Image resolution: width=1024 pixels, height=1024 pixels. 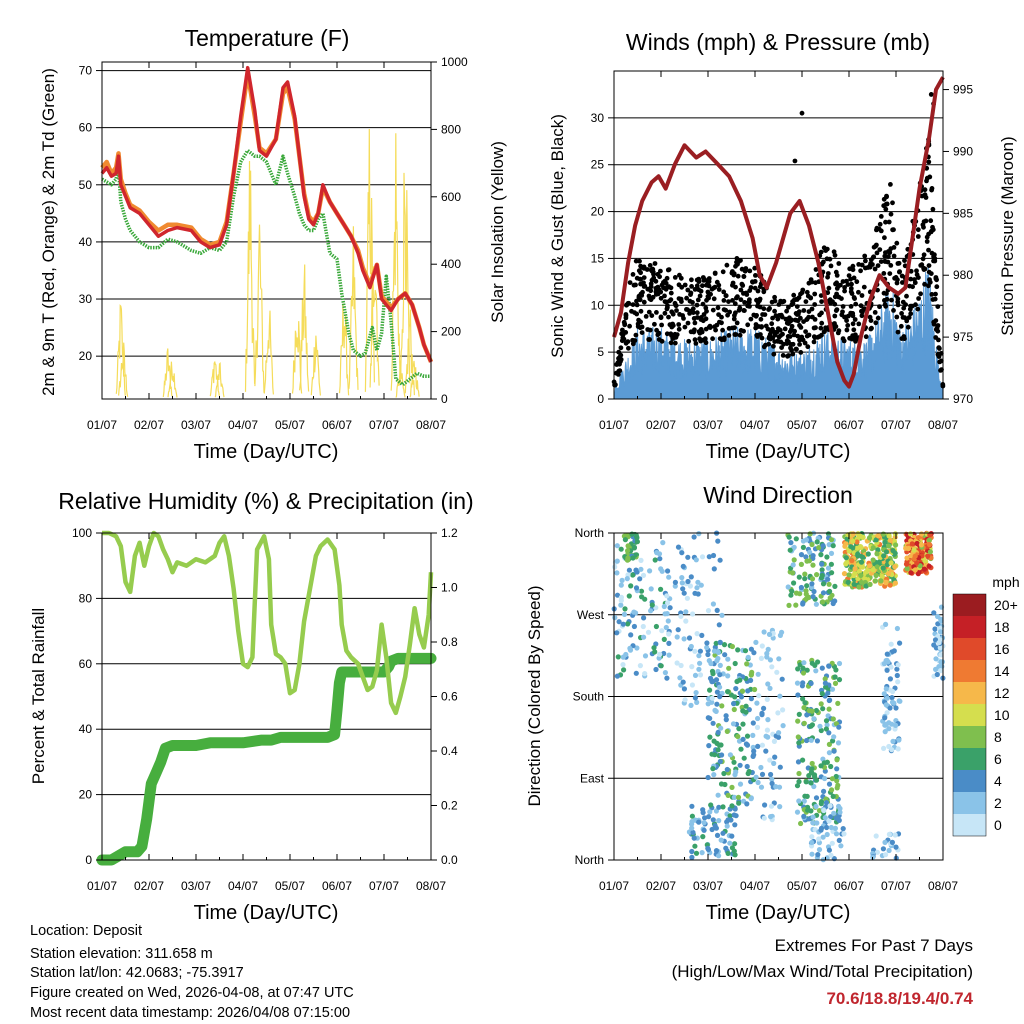 I want to click on x-tick-label: 03/07, so click(x=196, y=886).